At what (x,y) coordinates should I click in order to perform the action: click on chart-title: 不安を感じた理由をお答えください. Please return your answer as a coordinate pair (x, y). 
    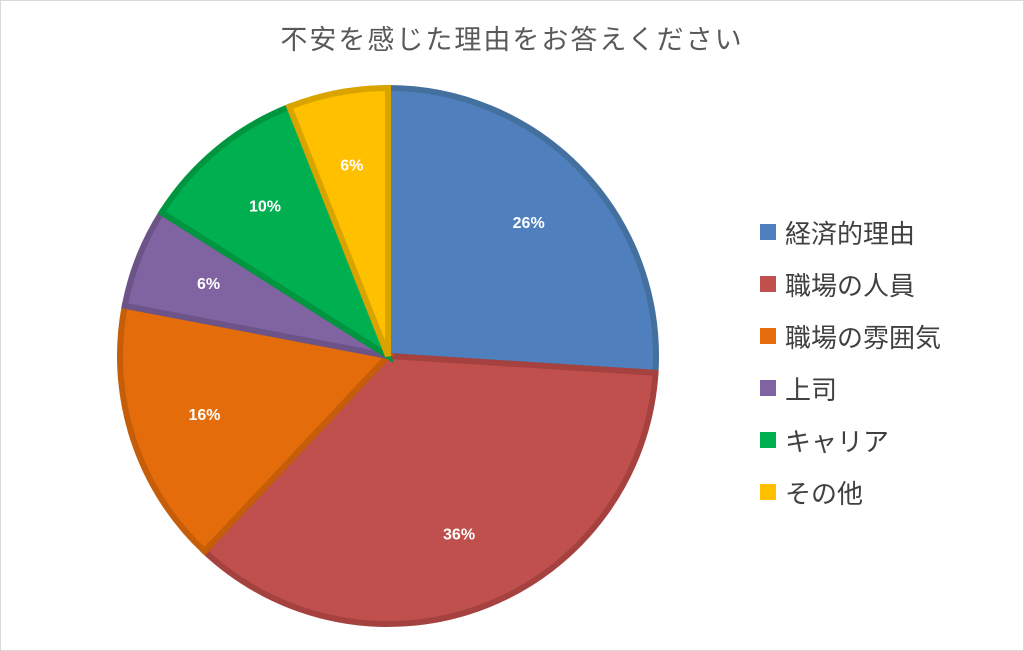
    Looking at the image, I should click on (512, 40).